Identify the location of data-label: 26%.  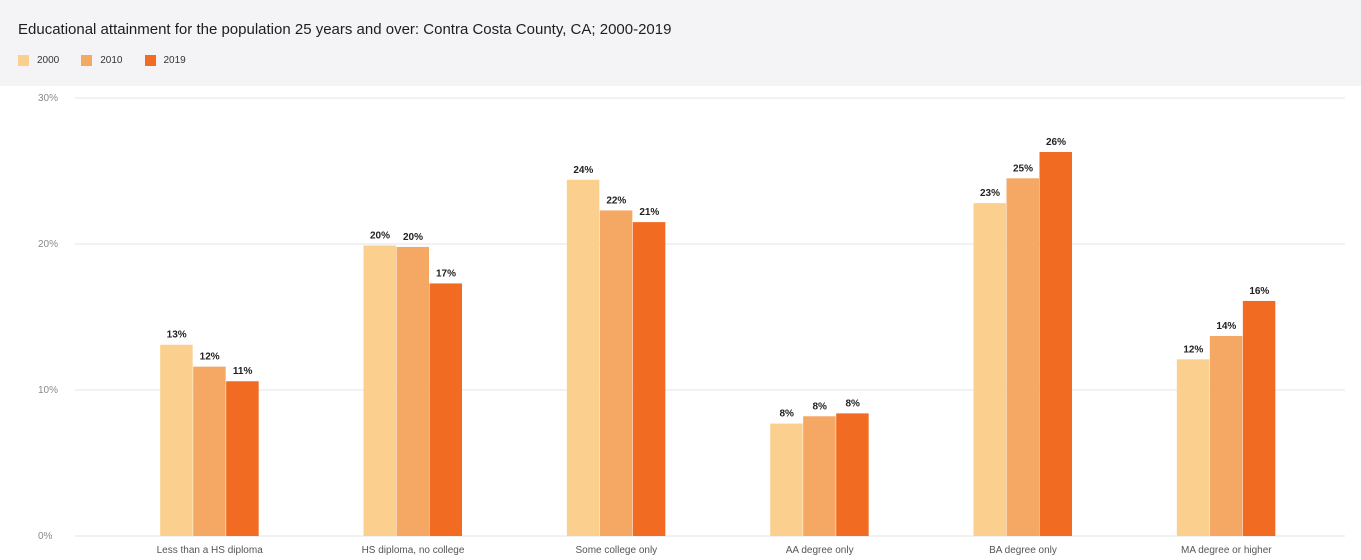
(1056, 142).